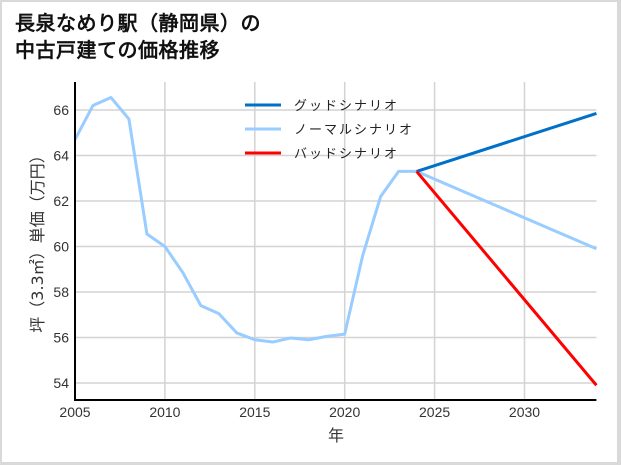 This screenshot has width=621, height=465. What do you see at coordinates (506, 142) in the screenshot?
I see `good-scenario-line` at bounding box center [506, 142].